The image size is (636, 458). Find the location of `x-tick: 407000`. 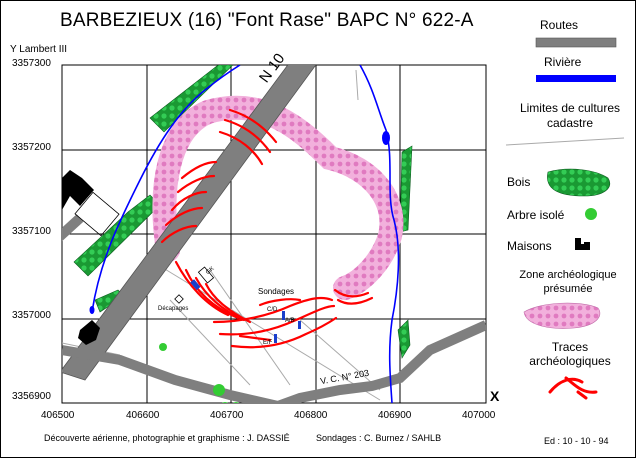

x-tick: 407000 is located at coordinates (479, 415).